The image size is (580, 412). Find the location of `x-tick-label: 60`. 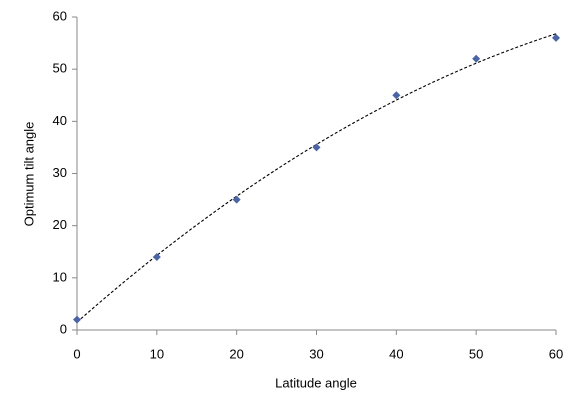

x-tick-label: 60 is located at coordinates (556, 353).